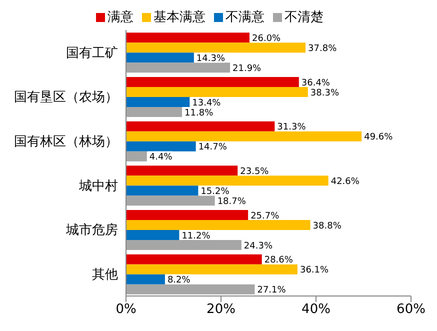  I want to click on data-label: 14.3%, so click(211, 59).